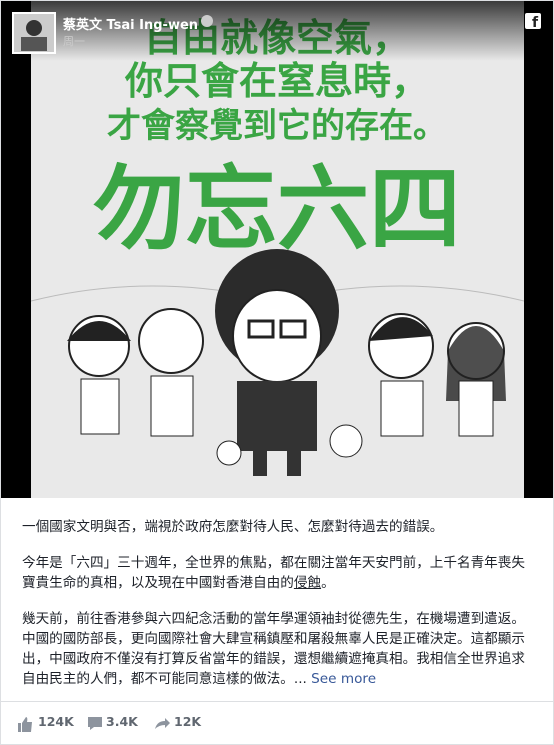  What do you see at coordinates (94, 724) in the screenshot?
I see `stat-icons` at bounding box center [94, 724].